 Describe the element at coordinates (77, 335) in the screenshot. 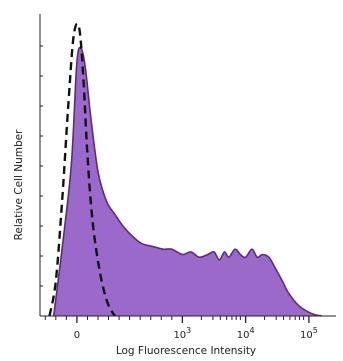

I see `x-tick-label: 0` at that location.